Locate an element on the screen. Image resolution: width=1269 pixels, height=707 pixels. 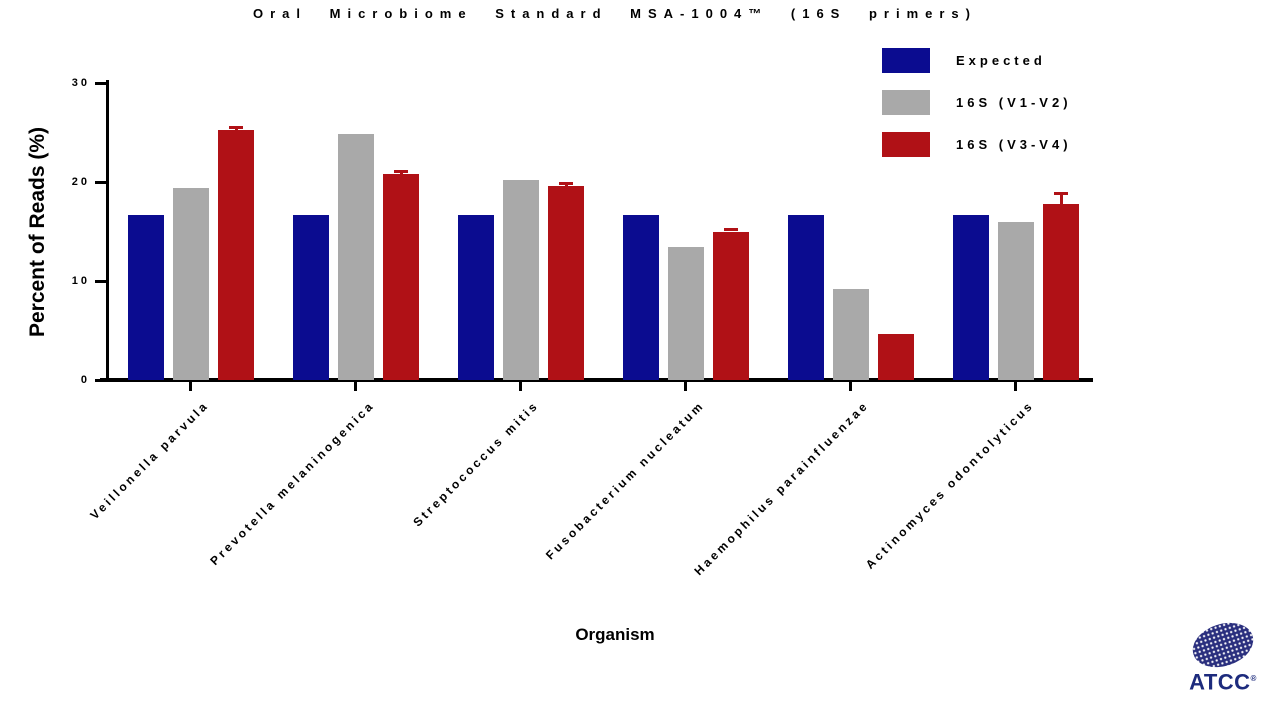
error-bar-cap-16s-v3-v4-veillonella-parvula is located at coordinates (236, 127).